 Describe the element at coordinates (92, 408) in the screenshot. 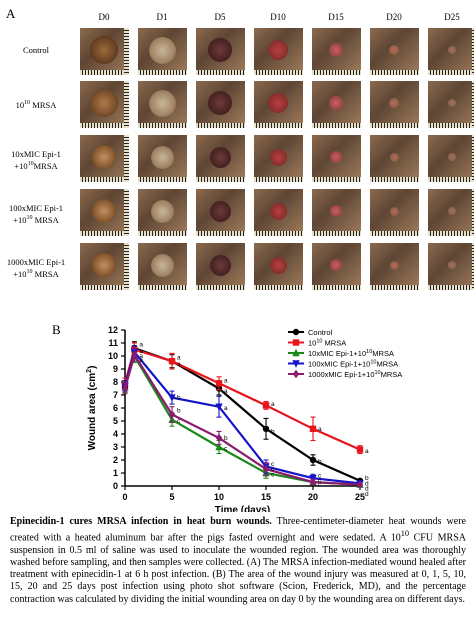

I see `y-axis-label: Wound area (cm2)` at that location.